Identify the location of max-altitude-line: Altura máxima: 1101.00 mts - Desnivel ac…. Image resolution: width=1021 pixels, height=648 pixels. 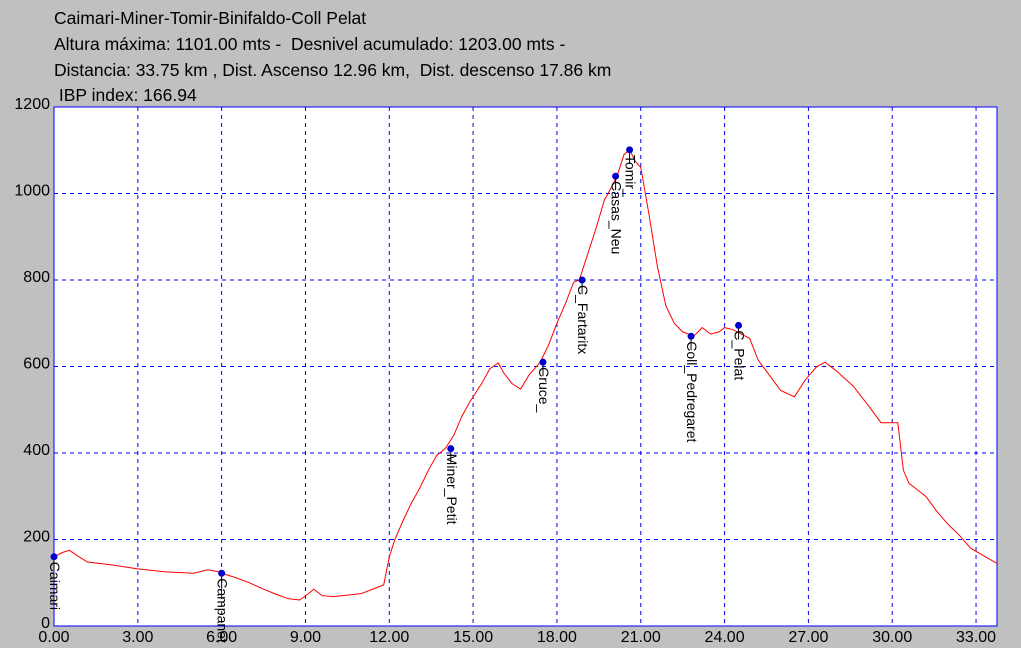
(310, 44).